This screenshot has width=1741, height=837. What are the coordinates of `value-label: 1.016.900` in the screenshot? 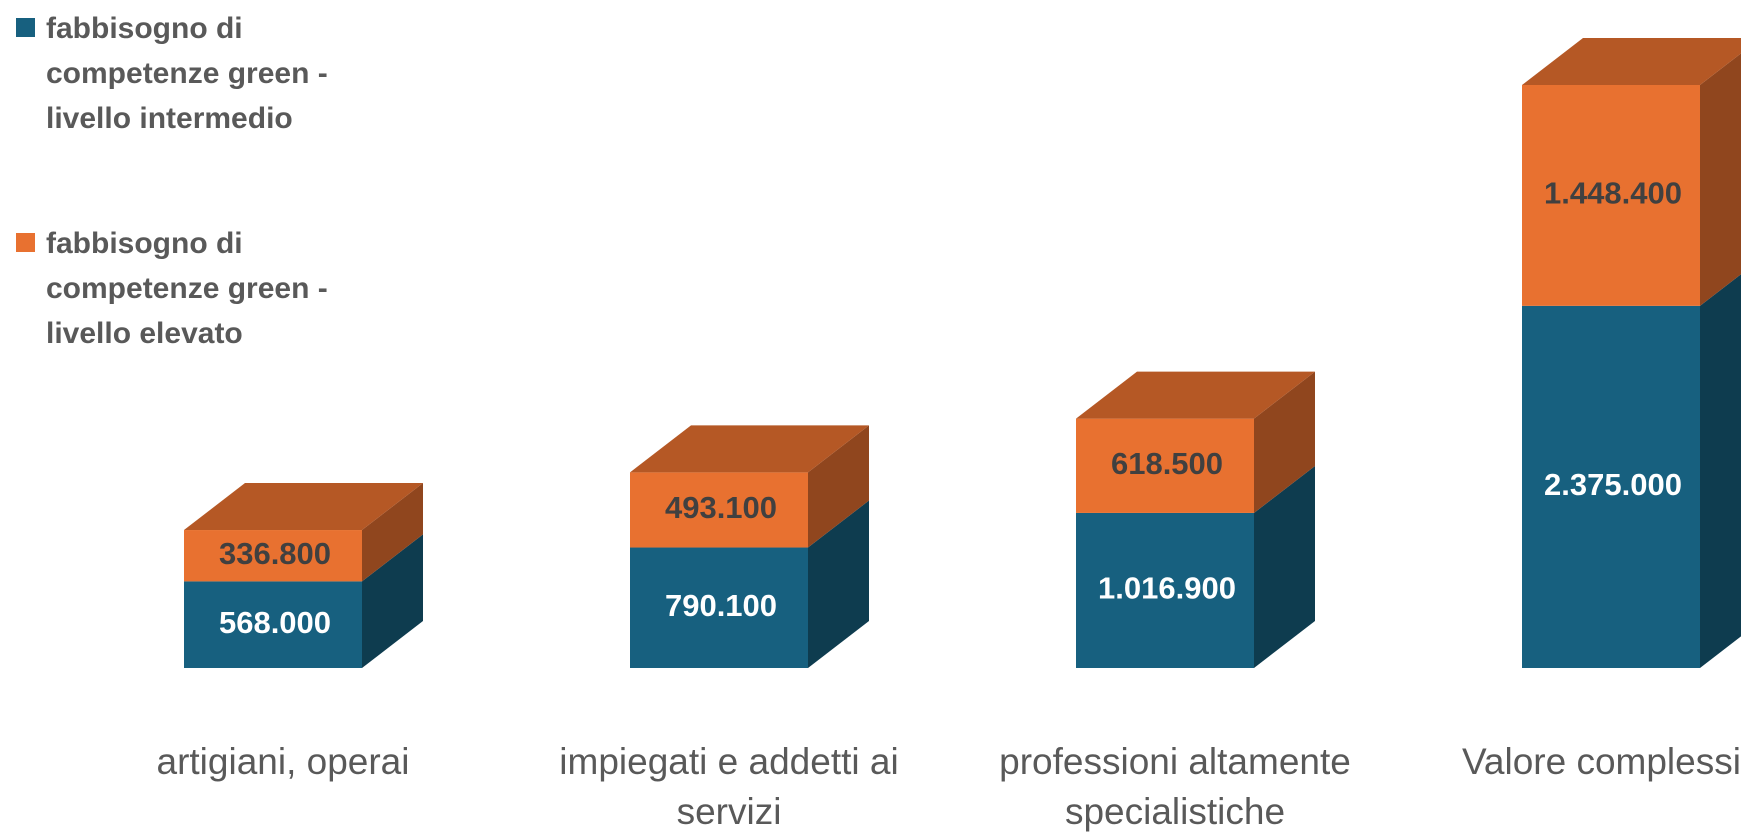 It's located at (1167, 588).